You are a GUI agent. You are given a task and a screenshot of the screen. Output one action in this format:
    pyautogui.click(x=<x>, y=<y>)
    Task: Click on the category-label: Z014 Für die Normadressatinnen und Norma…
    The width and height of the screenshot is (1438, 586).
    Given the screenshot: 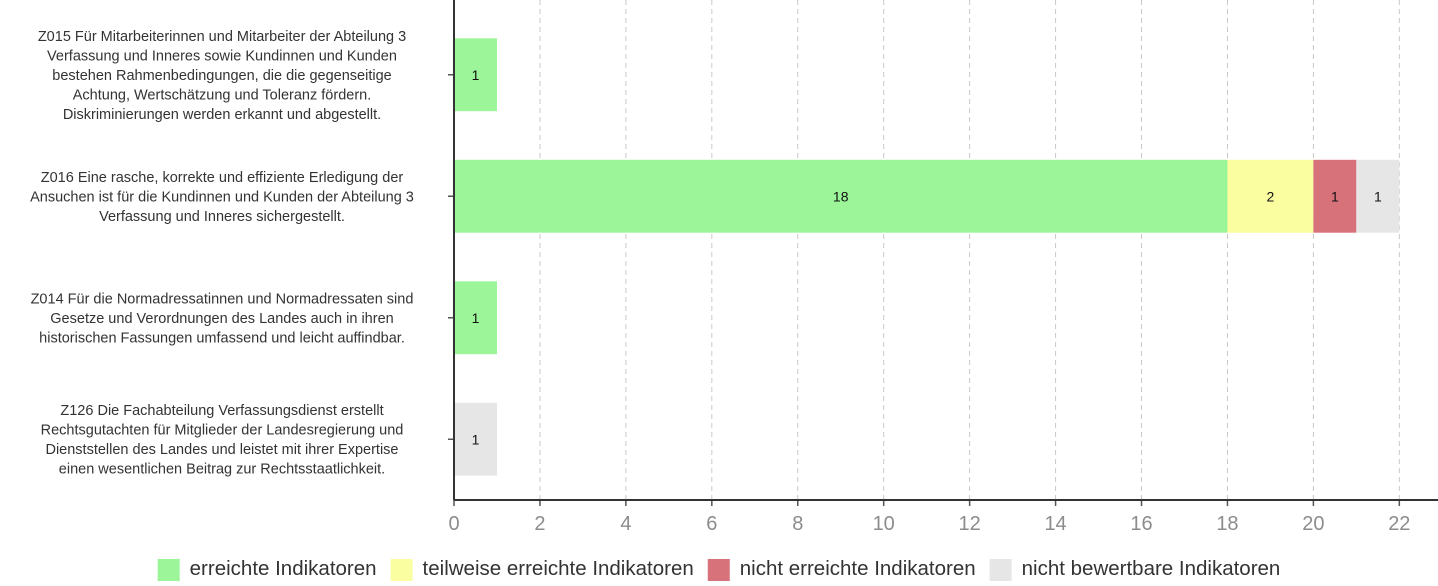 What is the action you would take?
    pyautogui.click(x=222, y=318)
    